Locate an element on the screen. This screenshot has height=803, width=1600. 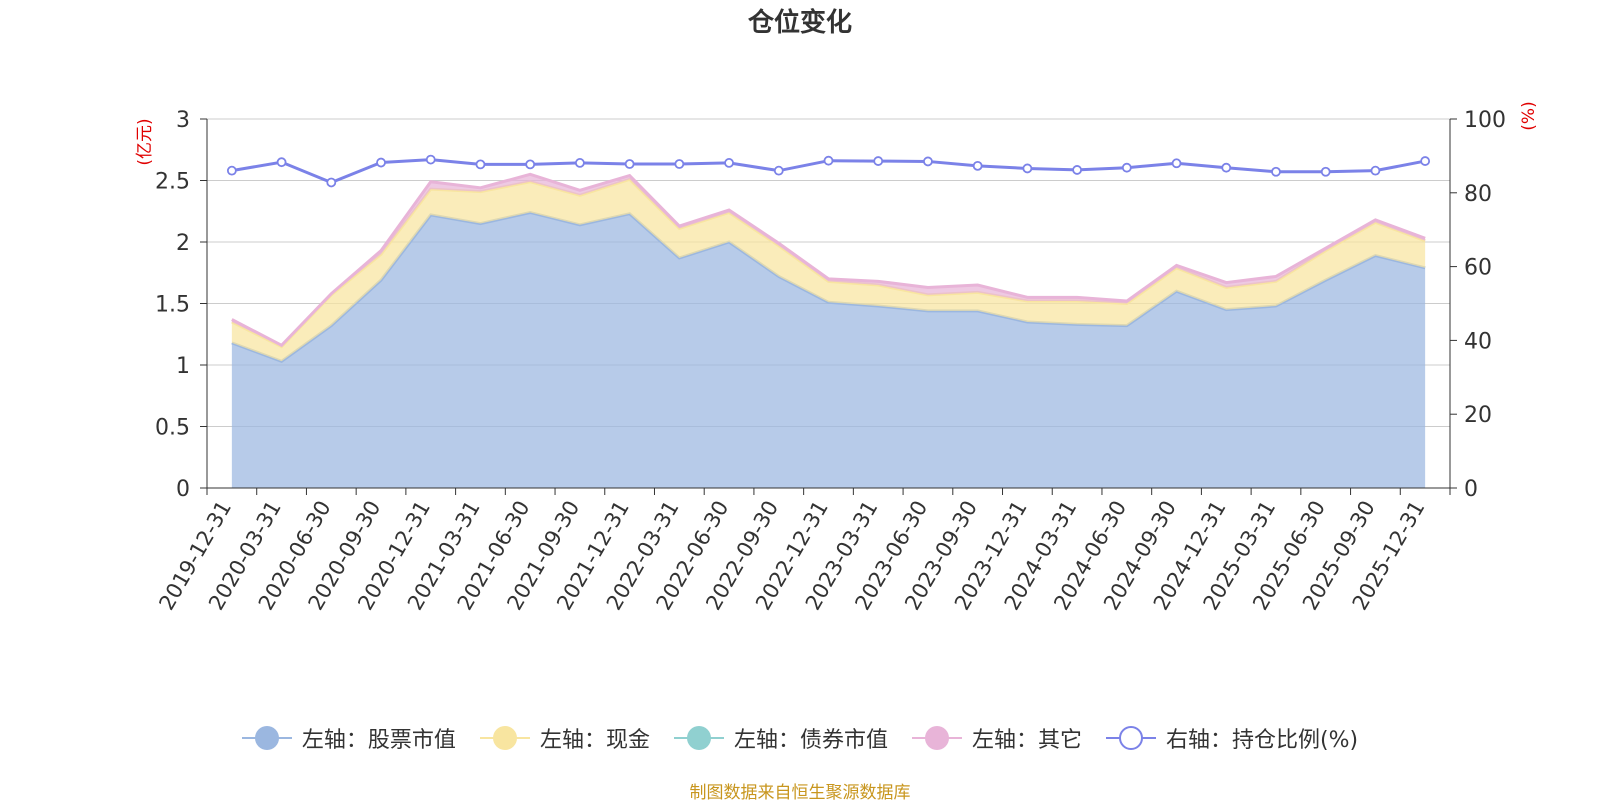
line-layer is located at coordinates (828, 171).